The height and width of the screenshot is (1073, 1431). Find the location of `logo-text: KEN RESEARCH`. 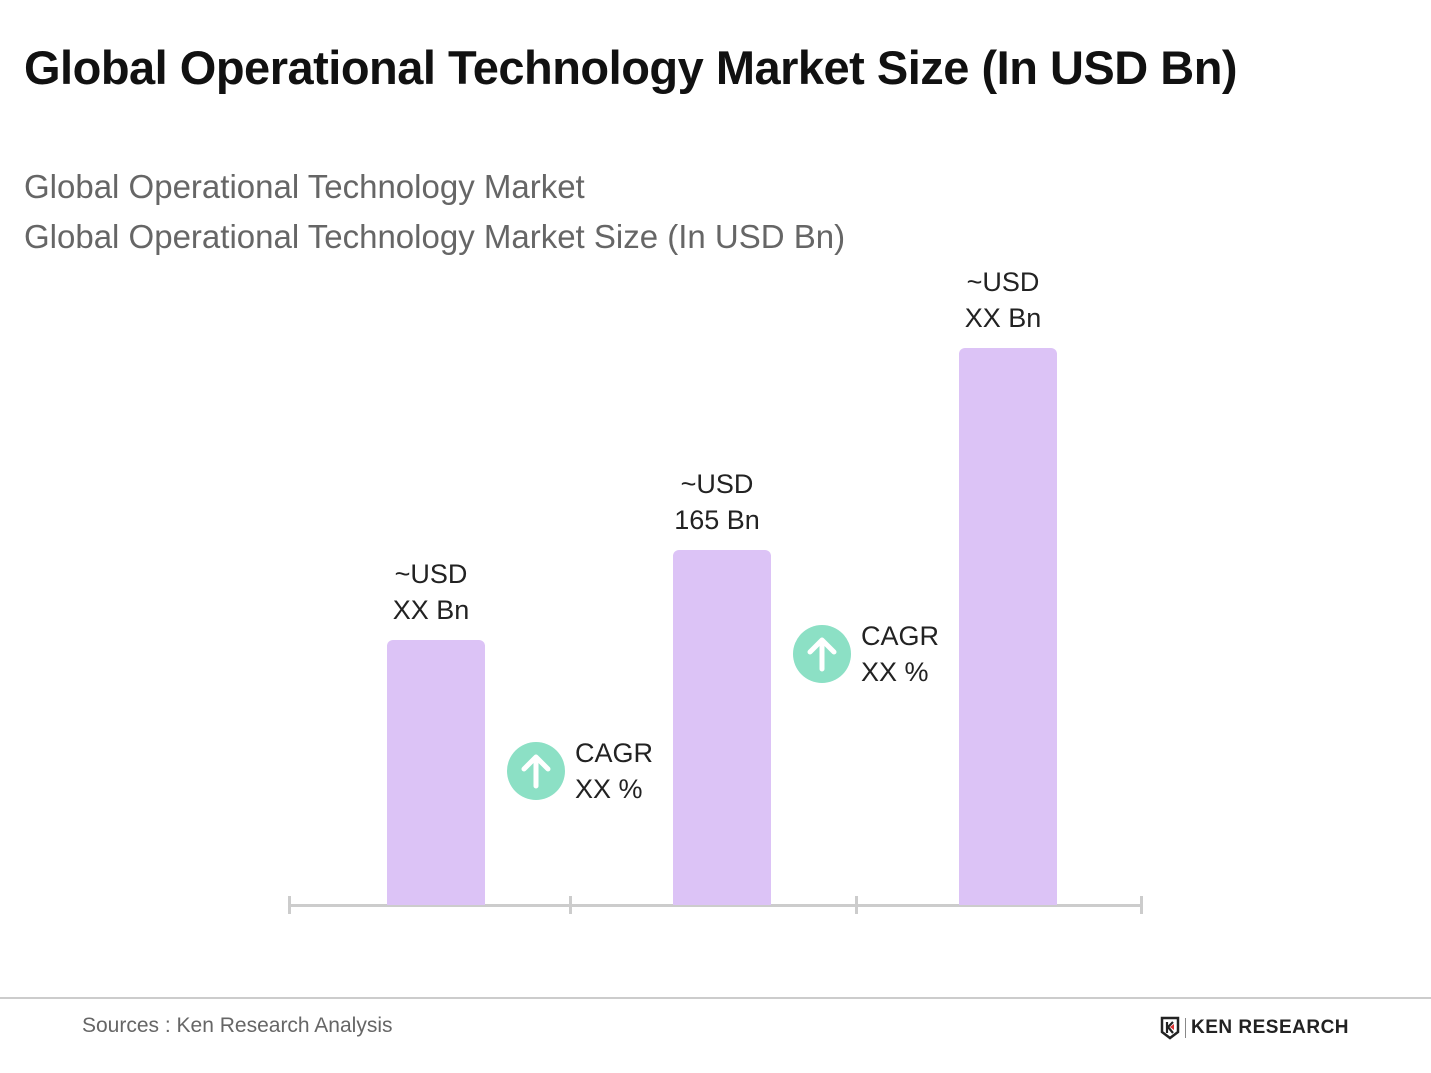

logo-text: KEN RESEARCH is located at coordinates (1270, 1027).